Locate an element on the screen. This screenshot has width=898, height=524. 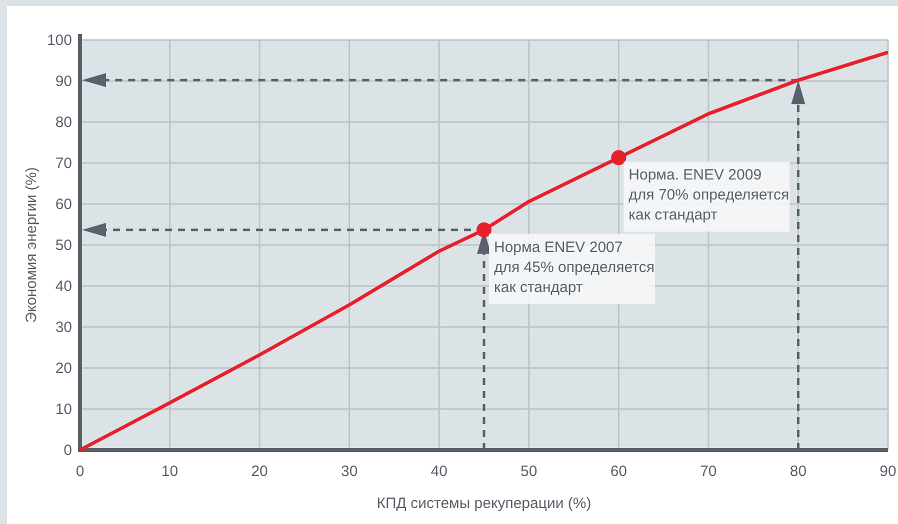
y-tick-label: 50 is located at coordinates (63, 245).